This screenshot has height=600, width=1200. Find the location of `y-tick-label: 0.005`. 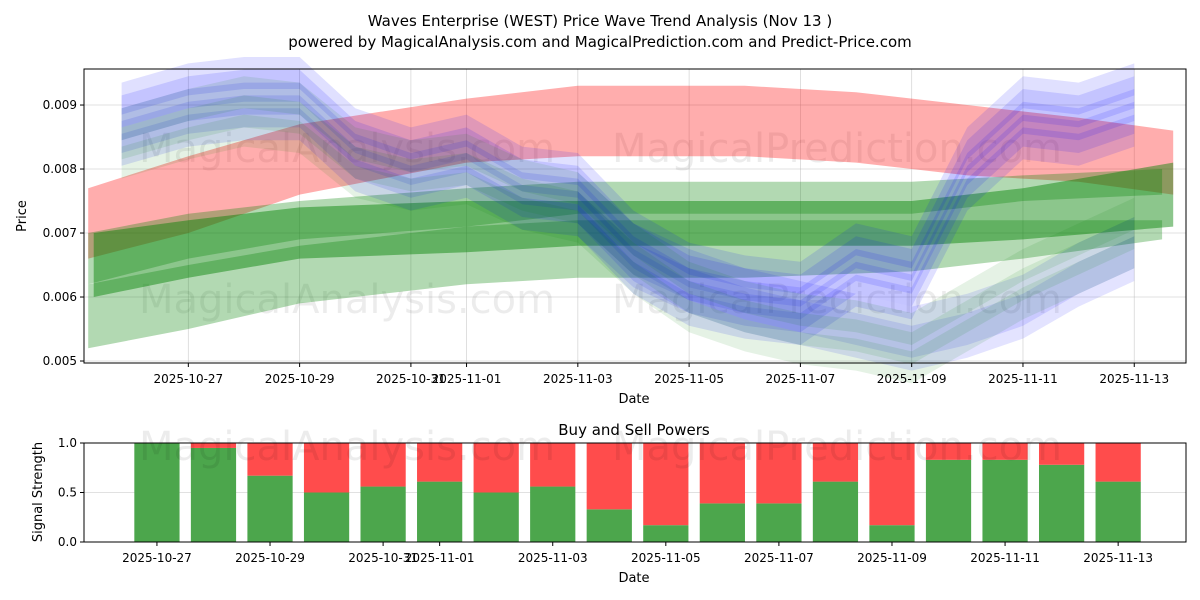

y-tick-label: 0.005 is located at coordinates (60, 361).